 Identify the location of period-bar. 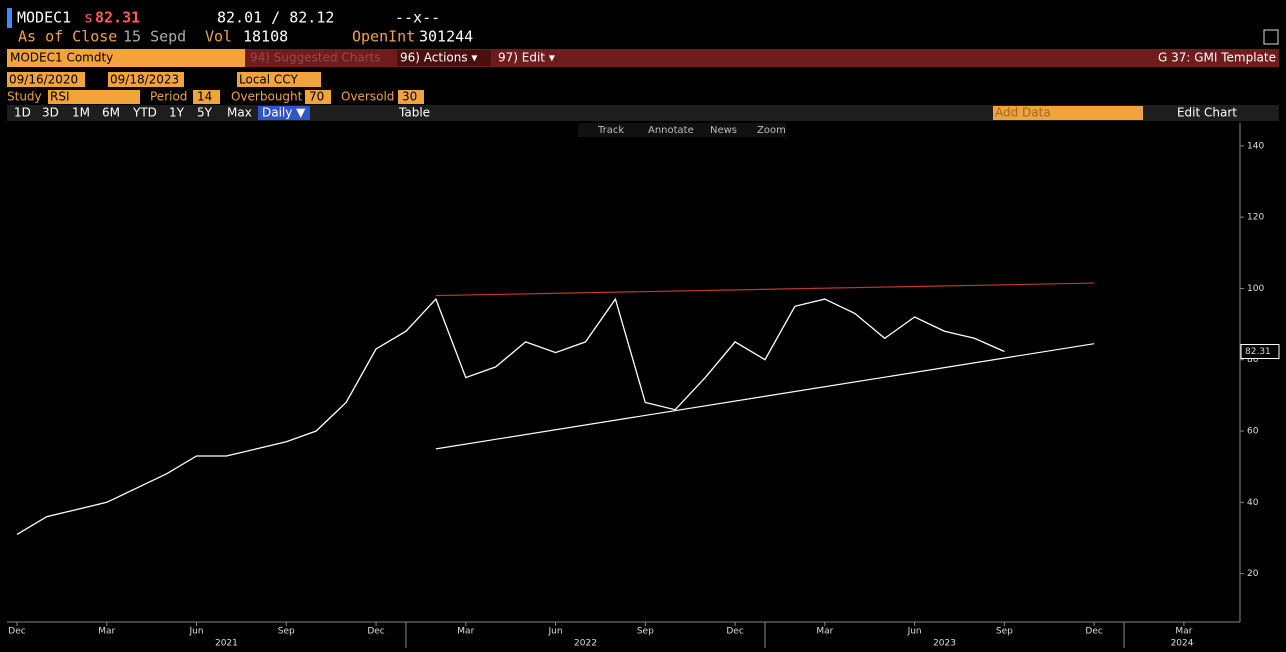
(643, 113).